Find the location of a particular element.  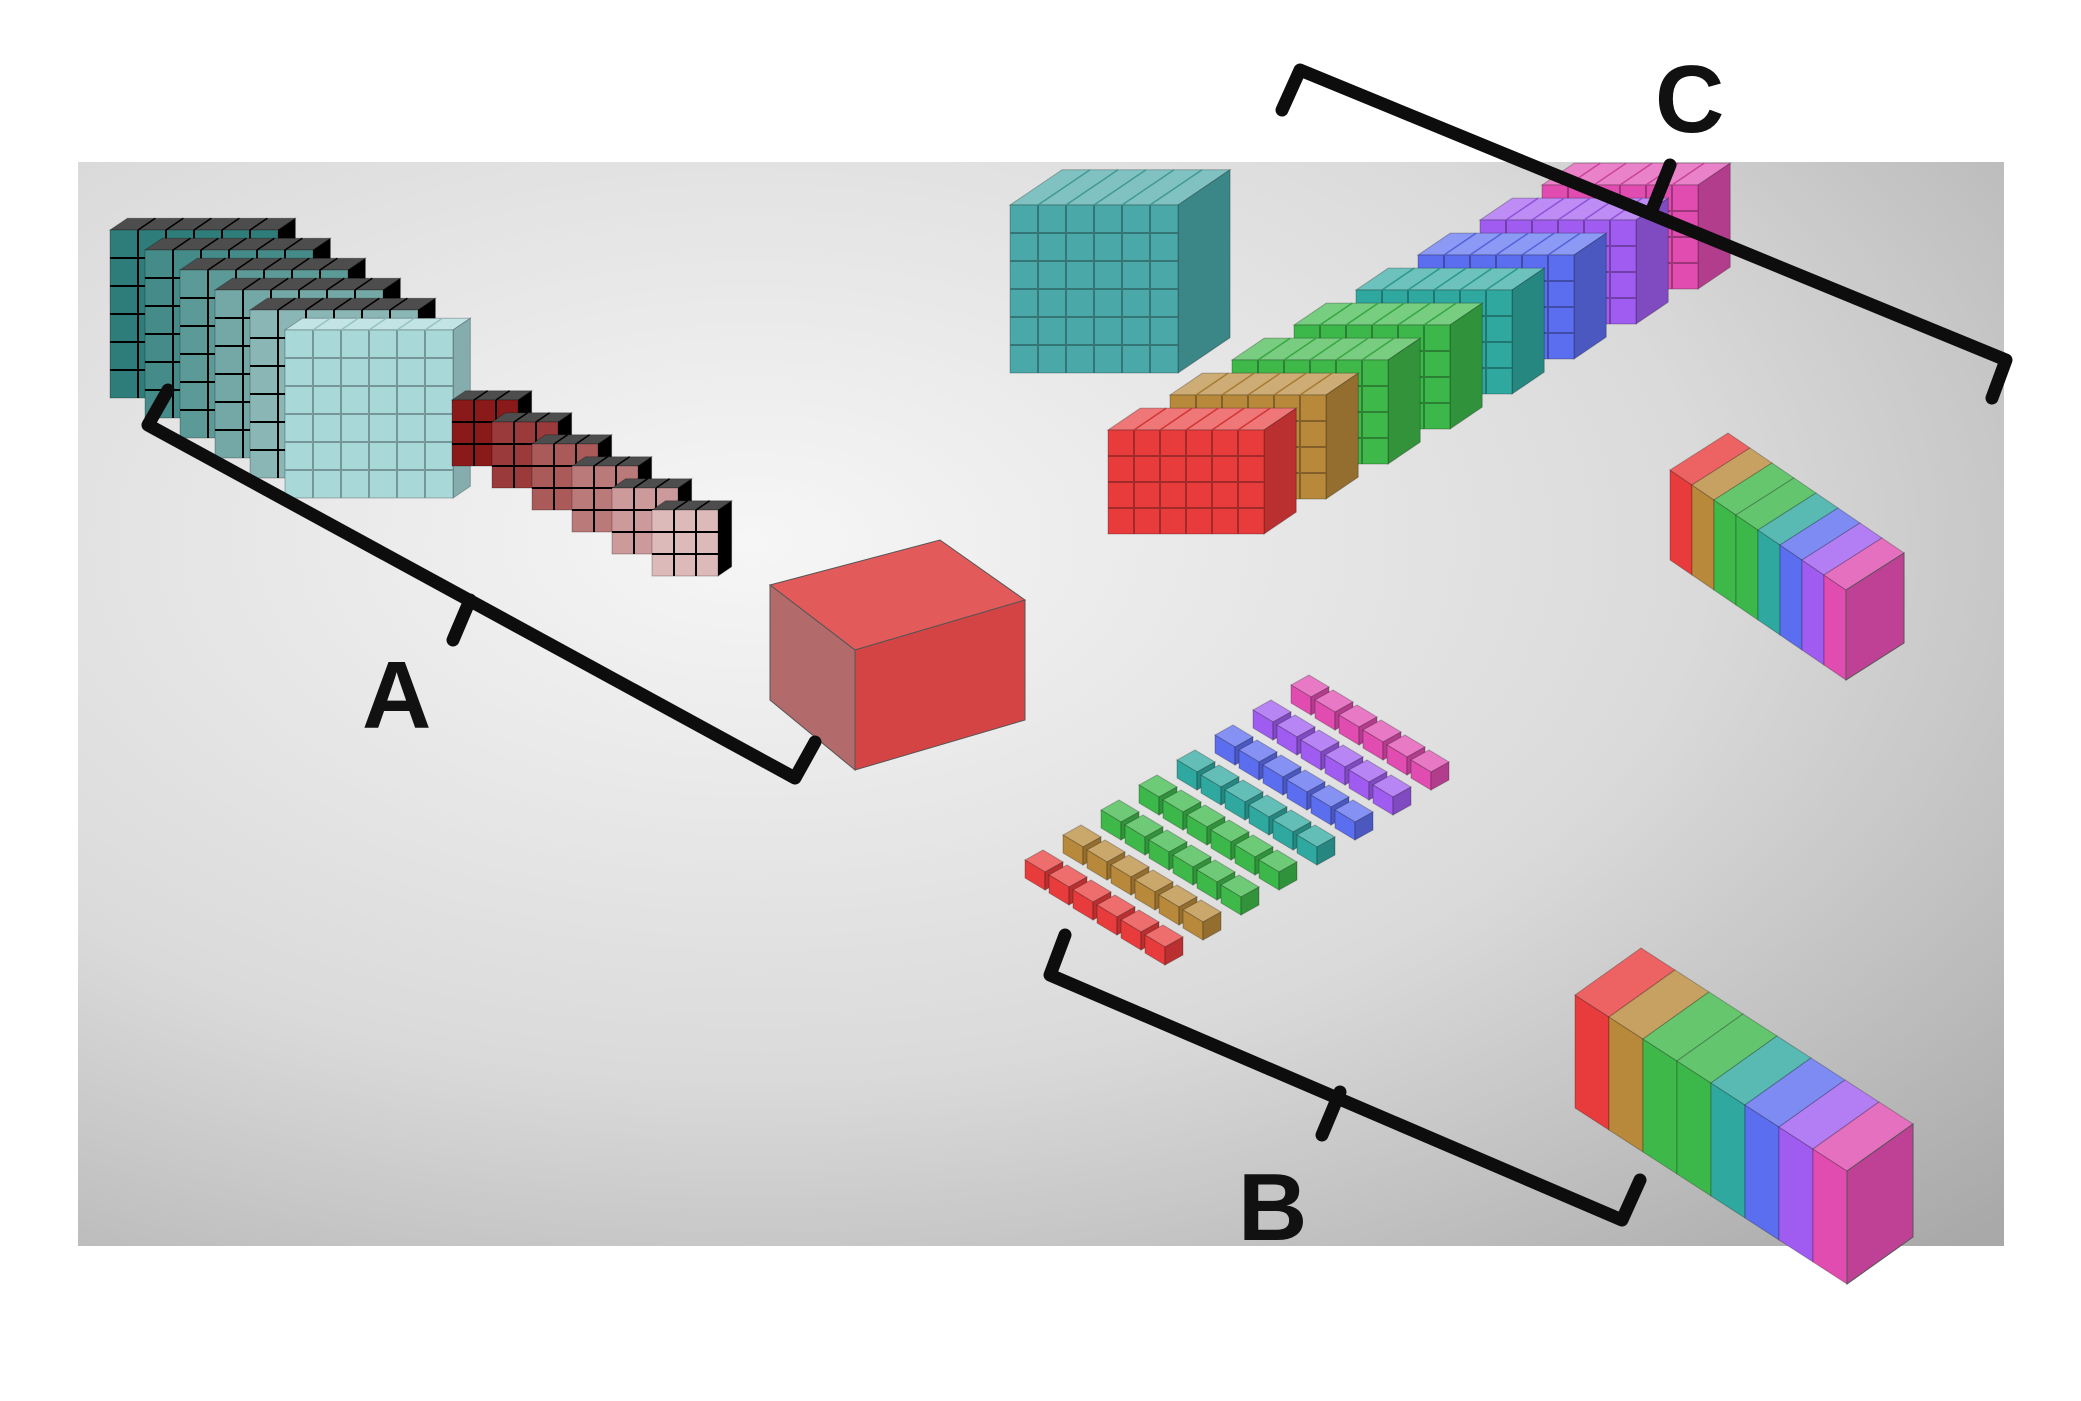

red-box-front is located at coordinates (812, 677).